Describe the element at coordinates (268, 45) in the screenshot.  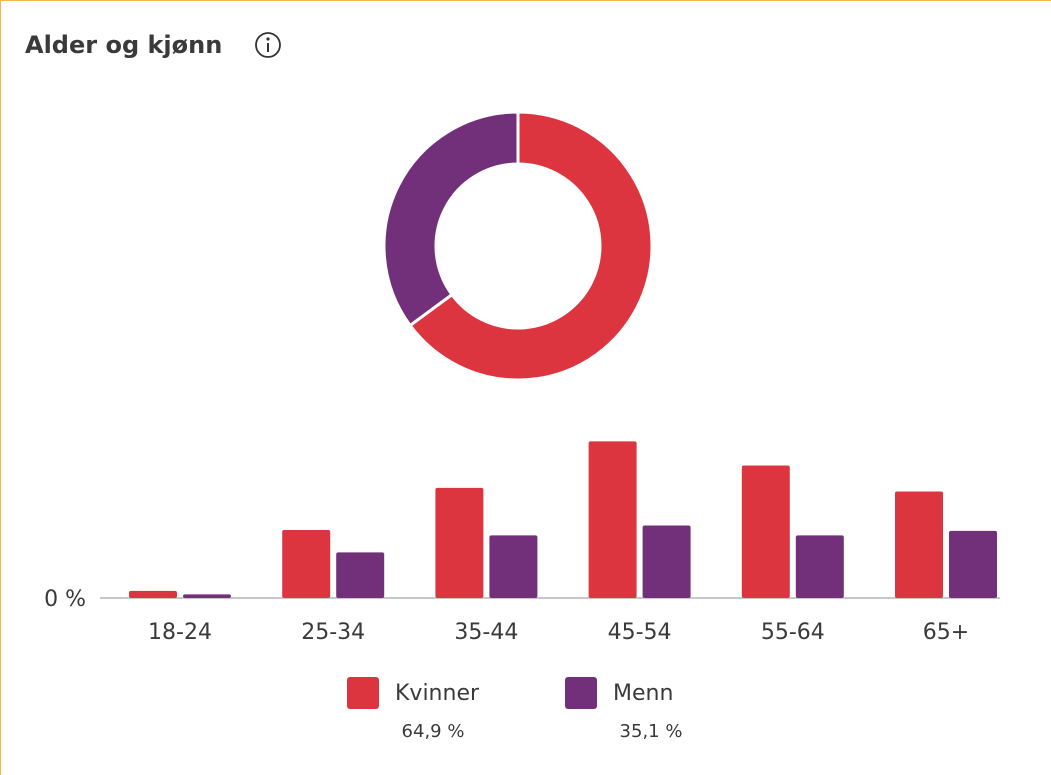
I see `info-icon` at that location.